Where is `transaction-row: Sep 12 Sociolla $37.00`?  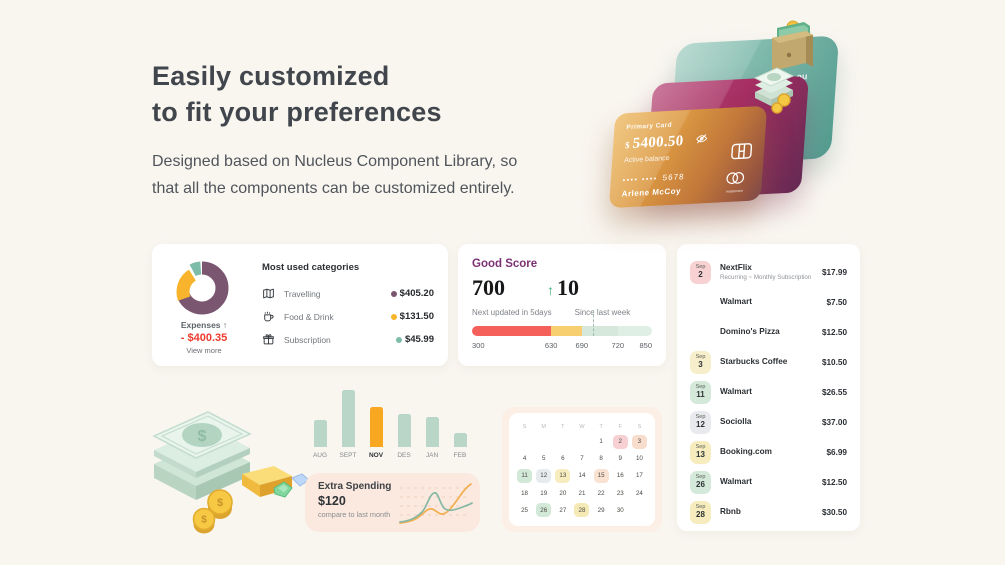 transaction-row: Sep 12 Sociolla $37.00 is located at coordinates (768, 422).